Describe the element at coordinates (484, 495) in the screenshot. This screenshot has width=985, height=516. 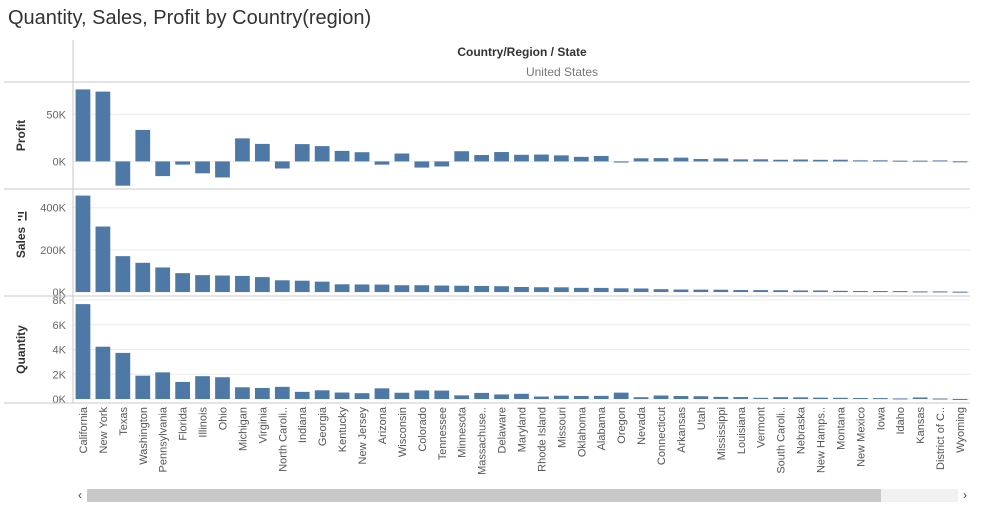
I see `scrollbar-thumb` at that location.